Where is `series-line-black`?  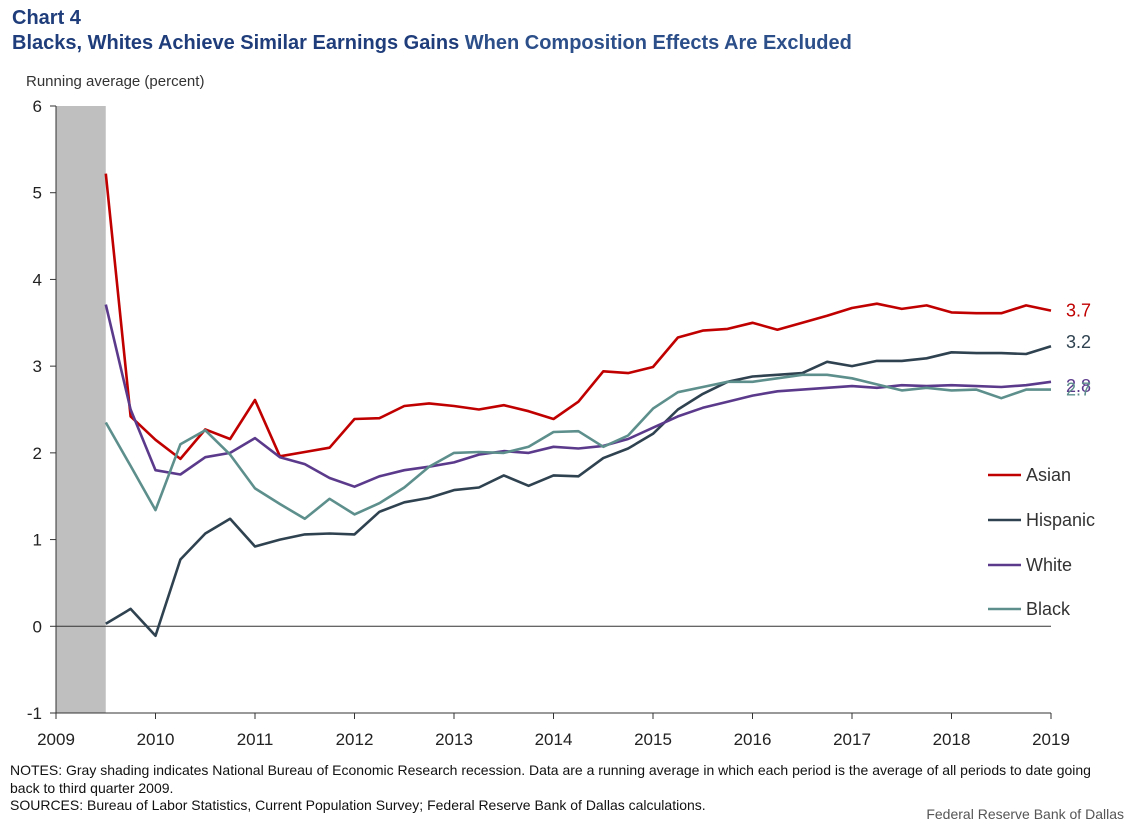
series-line-black is located at coordinates (577, 447).